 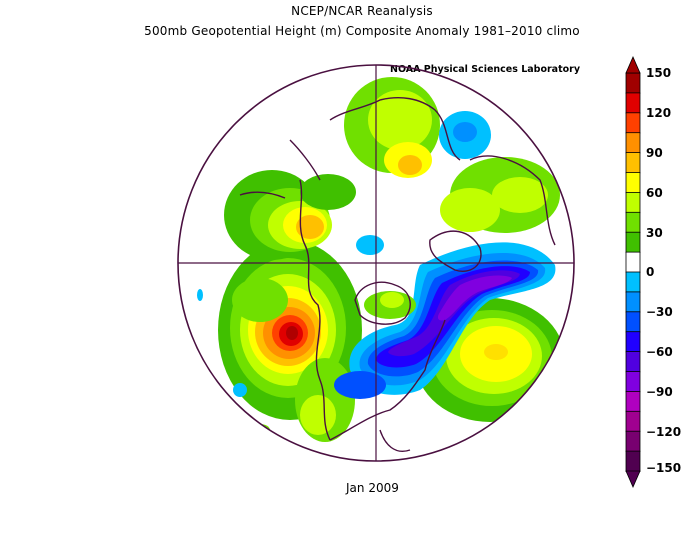 I want to click on colorbar-label-neg60: −60, so click(x=659, y=352).